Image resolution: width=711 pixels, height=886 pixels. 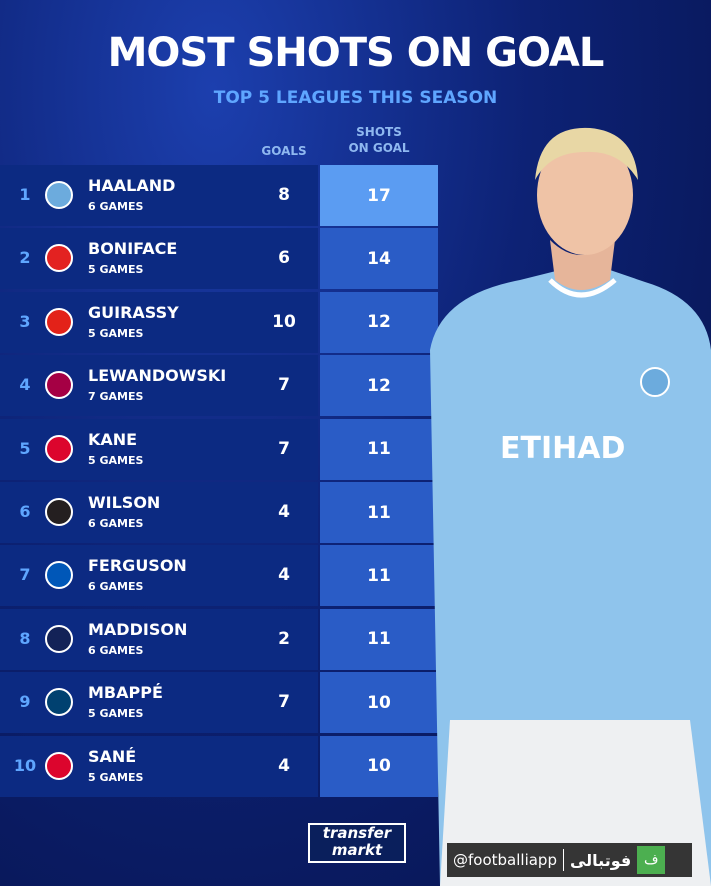 I want to click on player-name: GUIRASSY, so click(x=133, y=312).